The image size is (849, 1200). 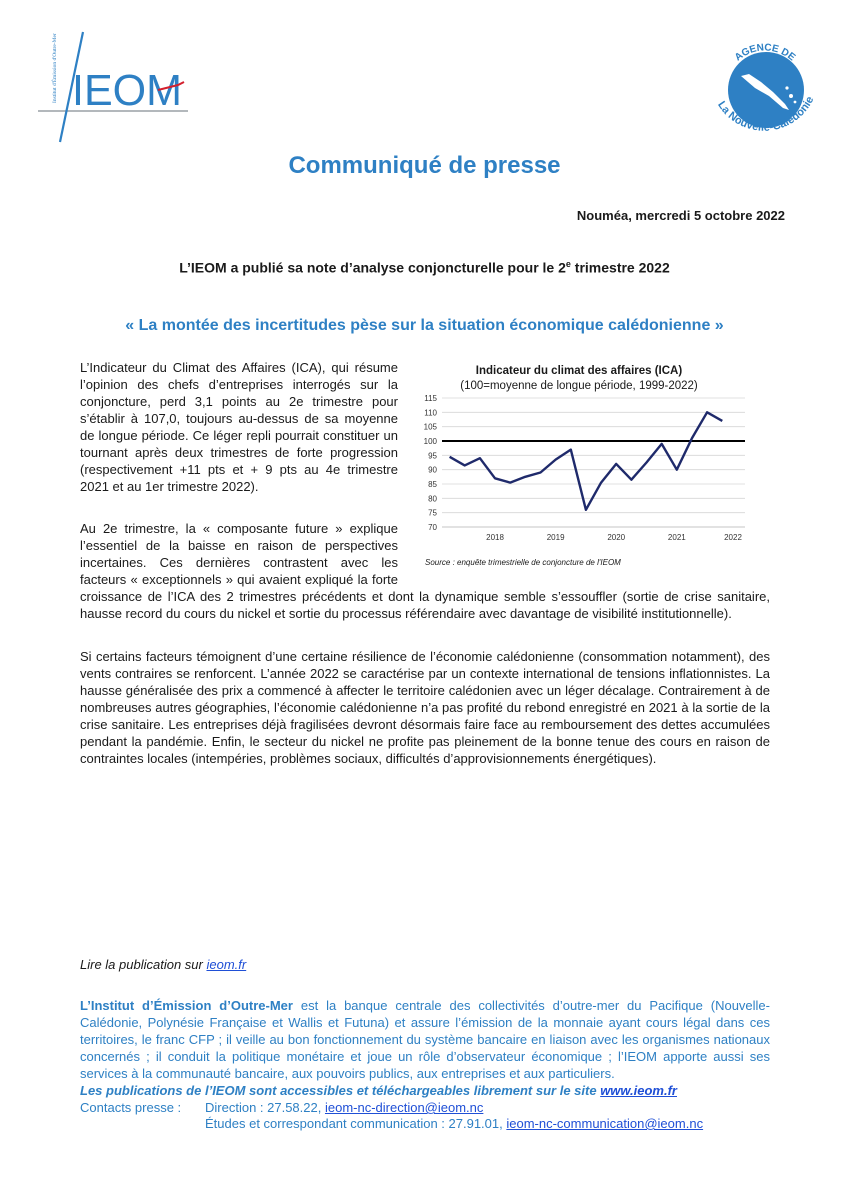 I want to click on headline-after: trimestre 2022, so click(x=620, y=267).